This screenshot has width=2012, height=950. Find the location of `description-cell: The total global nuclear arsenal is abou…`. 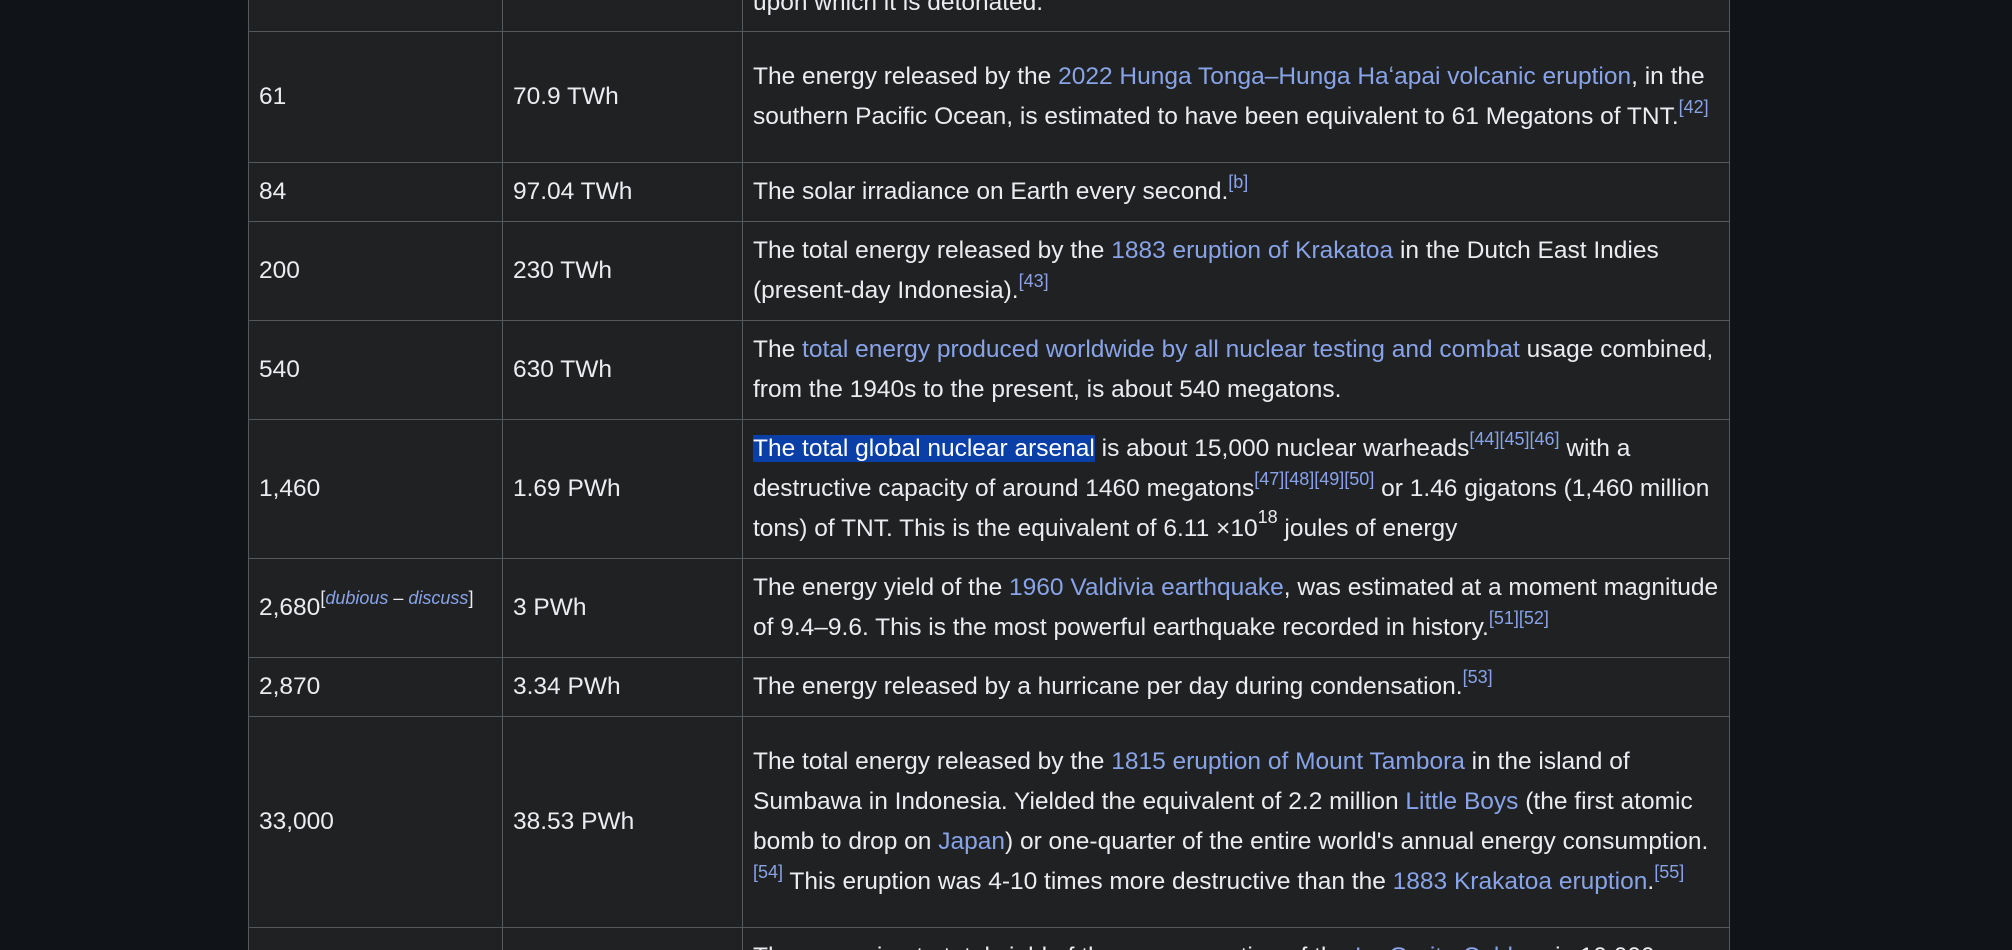

description-cell: The total global nuclear arsenal is abou… is located at coordinates (1236, 489).